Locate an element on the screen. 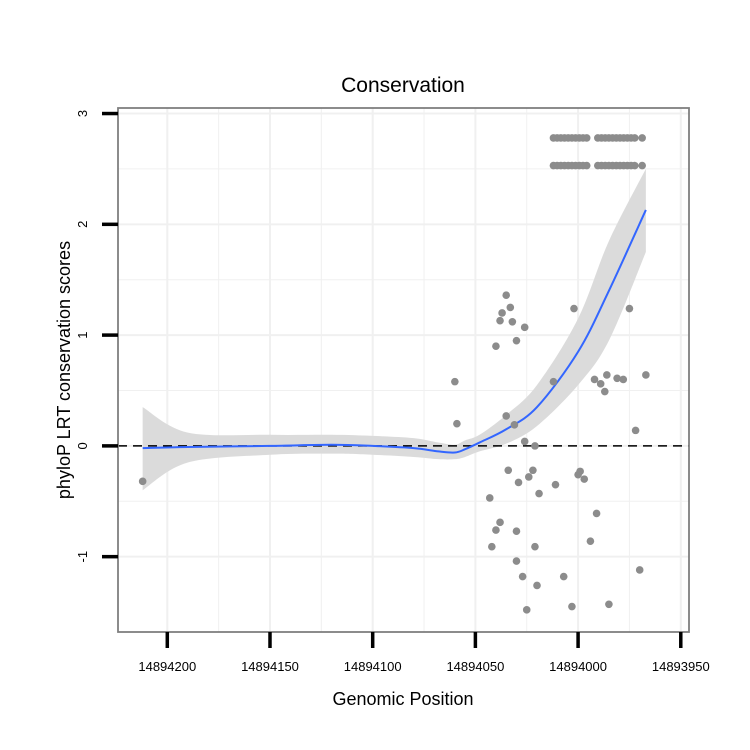  x-axis-label: Genomic Position is located at coordinates (402, 699).